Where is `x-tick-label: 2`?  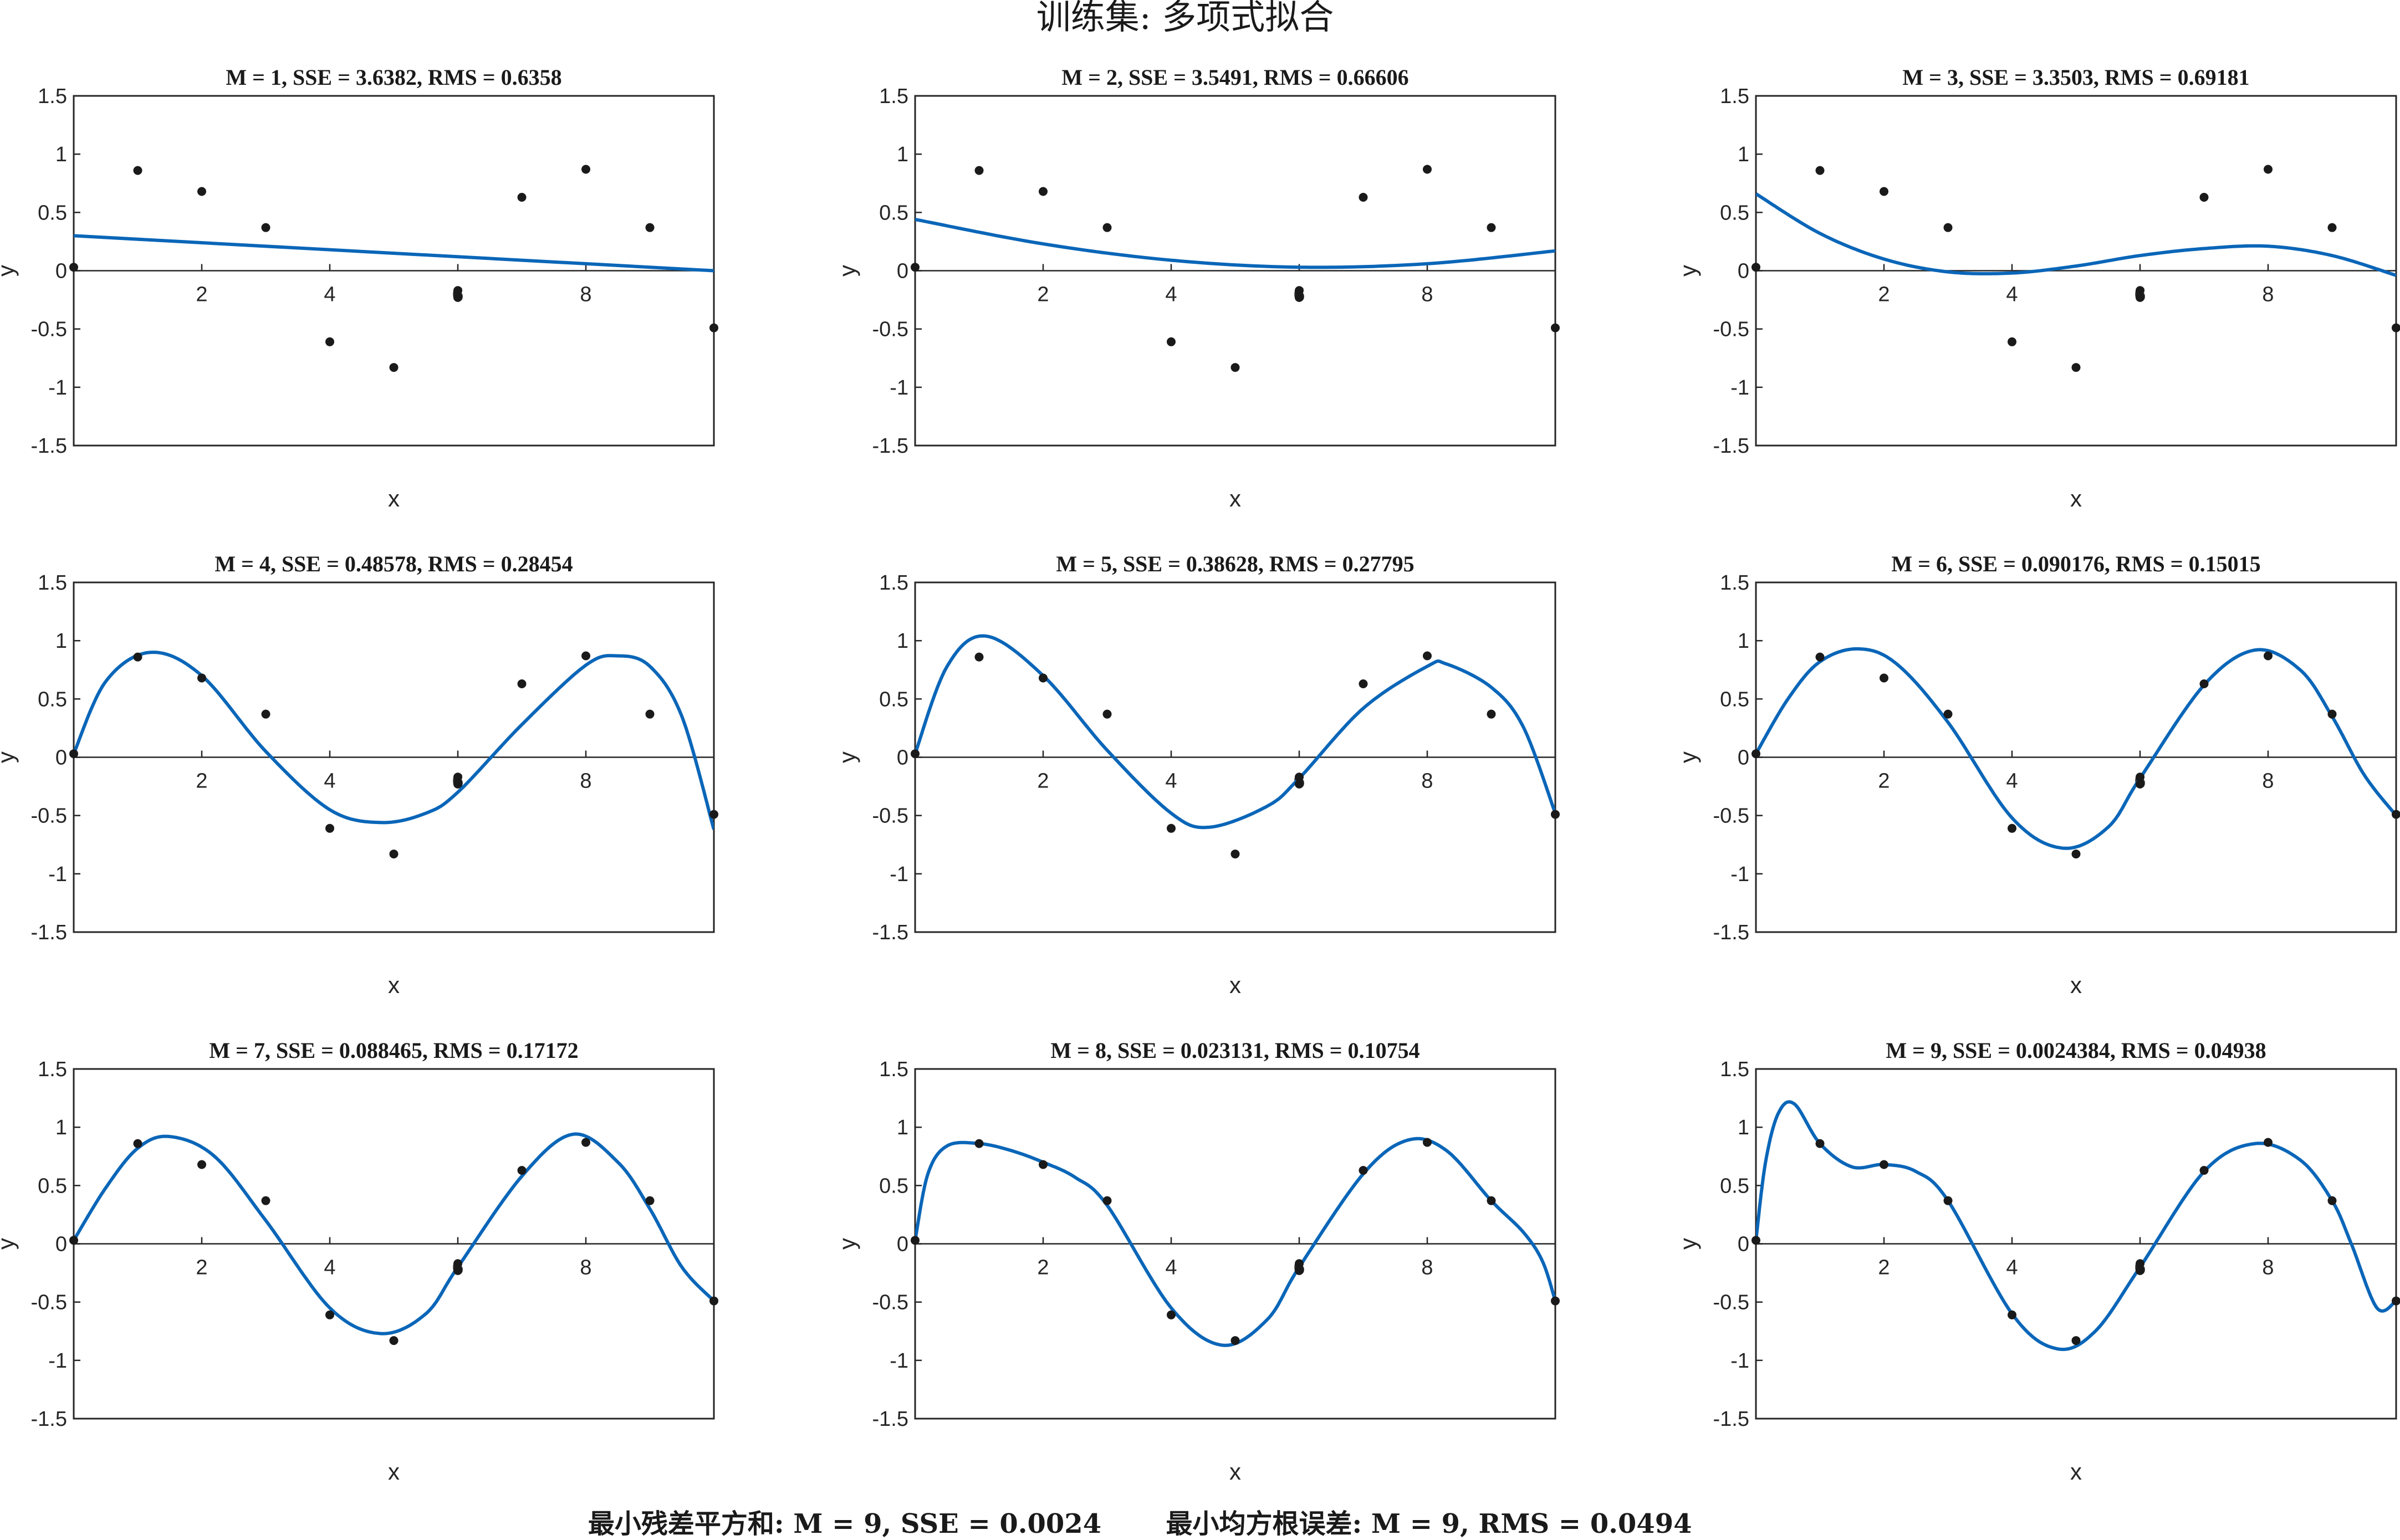 x-tick-label: 2 is located at coordinates (201, 294).